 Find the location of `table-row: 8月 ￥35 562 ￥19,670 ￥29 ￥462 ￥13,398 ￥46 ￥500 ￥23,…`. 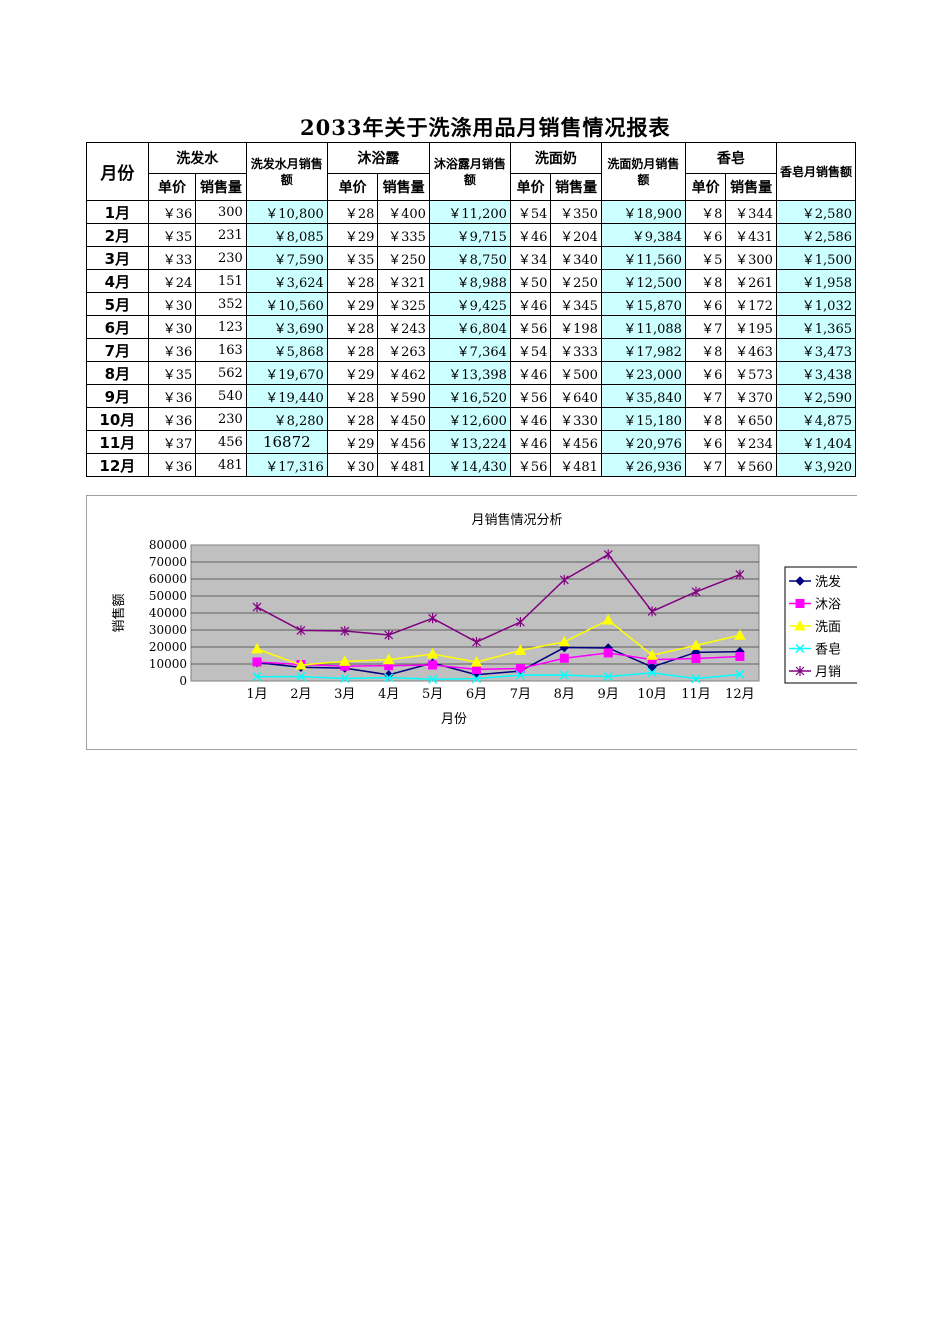

table-row: 8月 ￥35 562 ￥19,670 ￥29 ￥462 ￥13,398 ￥46 ￥500 ￥23,… is located at coordinates (471, 373).